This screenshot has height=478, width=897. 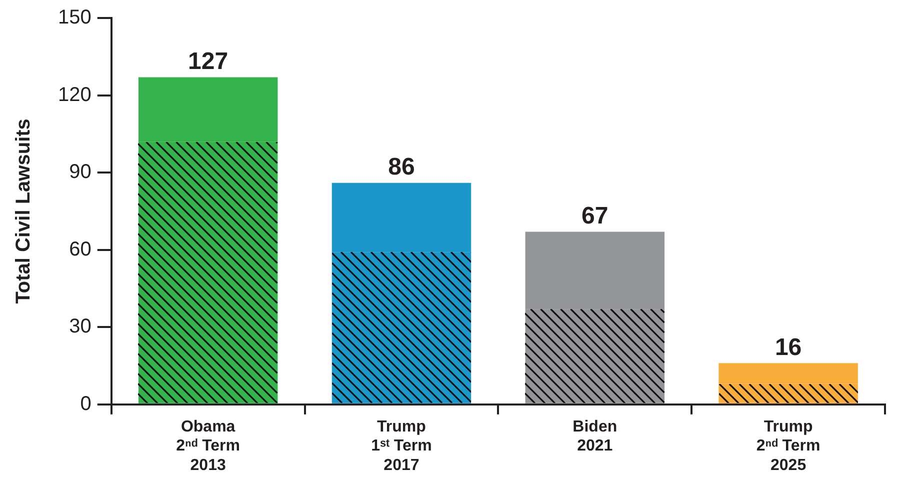 What do you see at coordinates (401, 446) in the screenshot?
I see `x-tick-label: Trump 1ˢᵗ Term 2017` at bounding box center [401, 446].